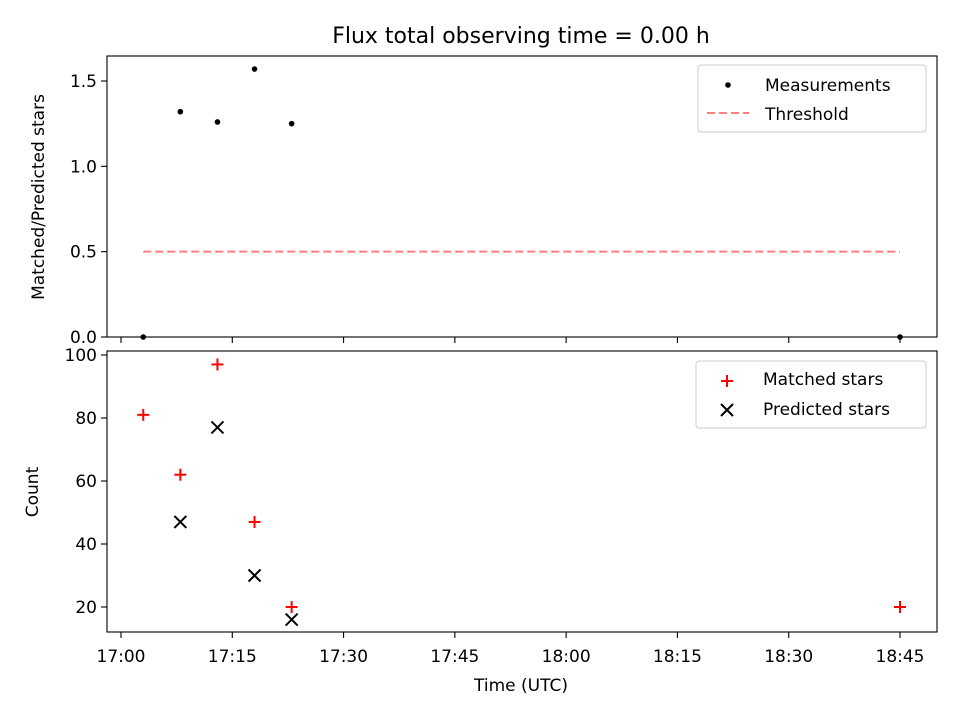  Describe the element at coordinates (806, 115) in the screenshot. I see `legend-threshold-label: Threshold` at that location.